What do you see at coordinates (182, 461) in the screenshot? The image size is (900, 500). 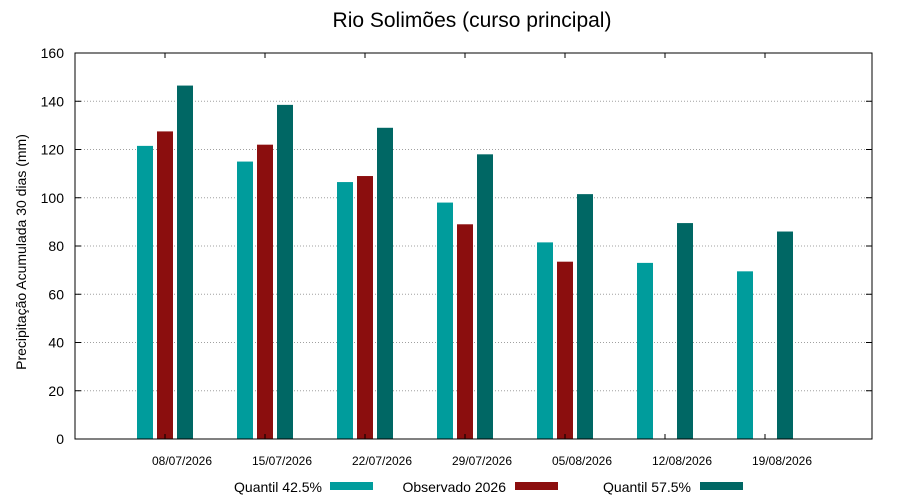 I see `x-tick-label: 08/07/2026` at bounding box center [182, 461].